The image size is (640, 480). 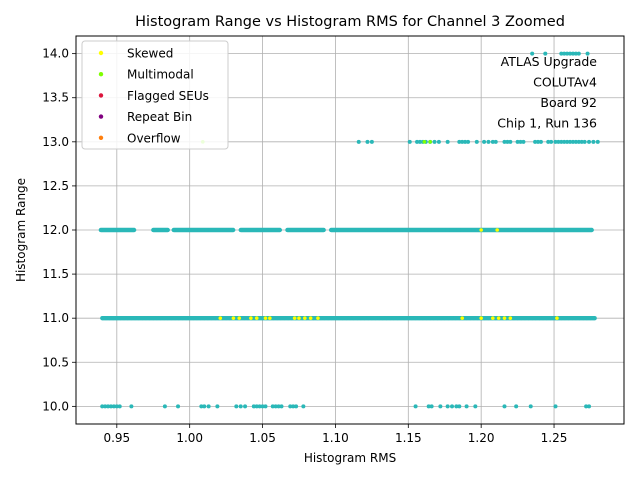 What do you see at coordinates (55, 230) in the screenshot?
I see `y-tick-label: 12.0` at bounding box center [55, 230].